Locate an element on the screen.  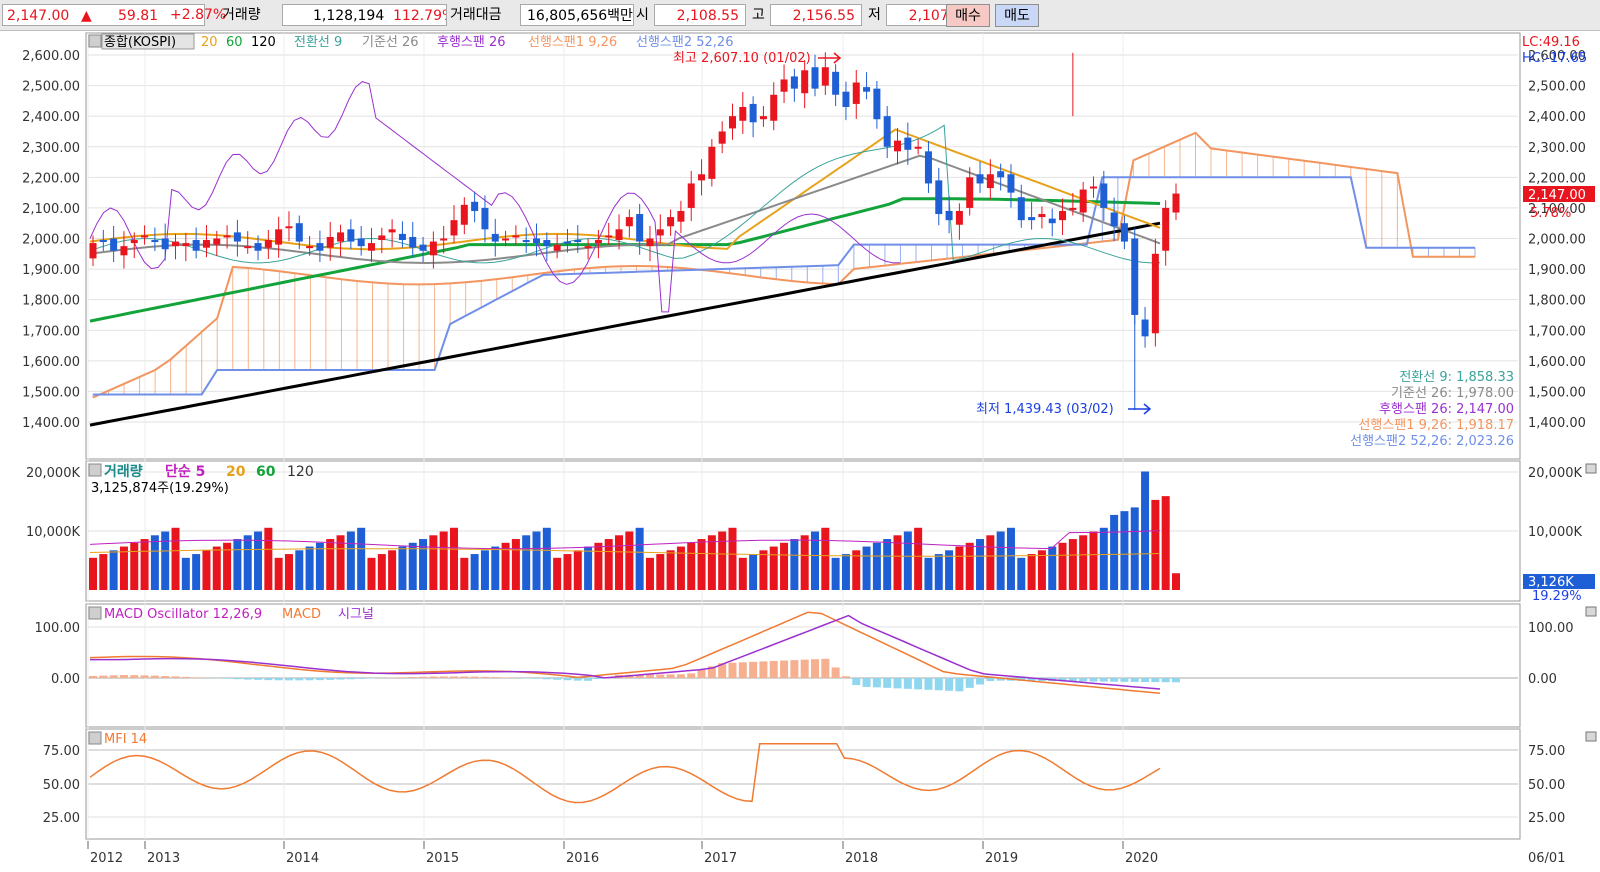
mfi-line is located at coordinates (625, 773).